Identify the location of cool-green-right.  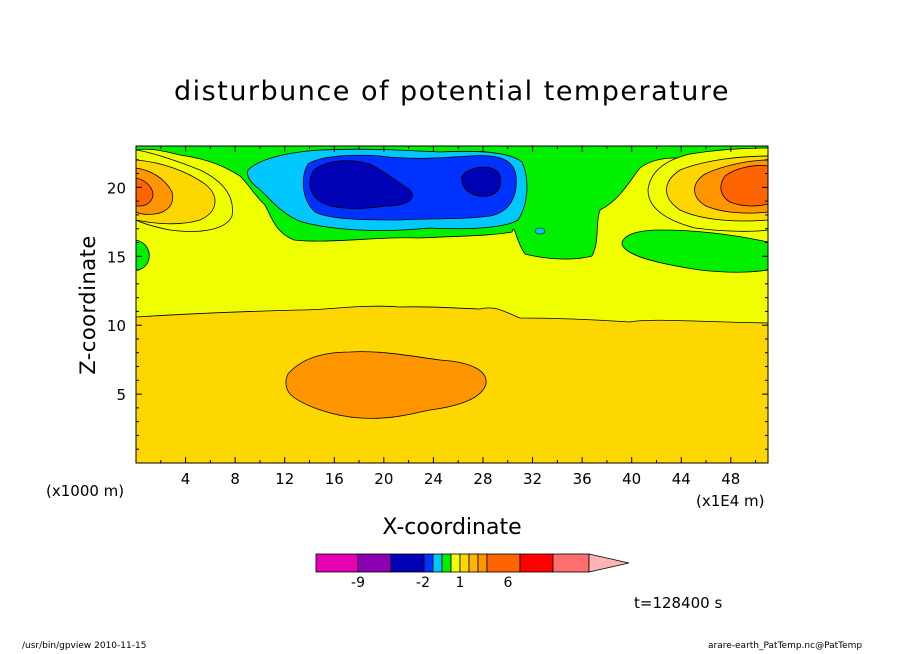
(694, 251).